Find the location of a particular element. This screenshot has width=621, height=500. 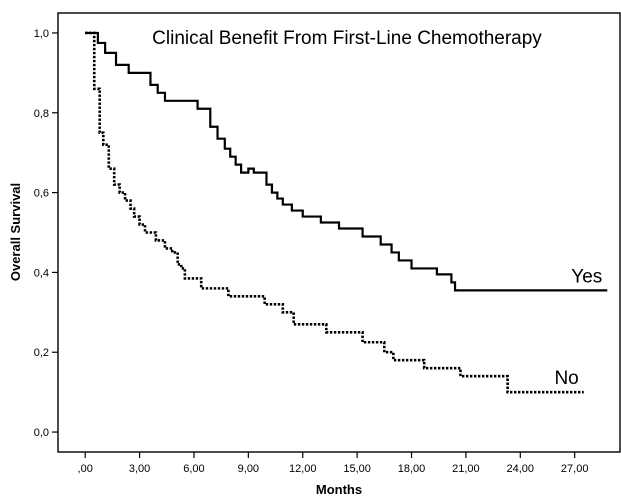

series-label-yes: Yes is located at coordinates (586, 276).